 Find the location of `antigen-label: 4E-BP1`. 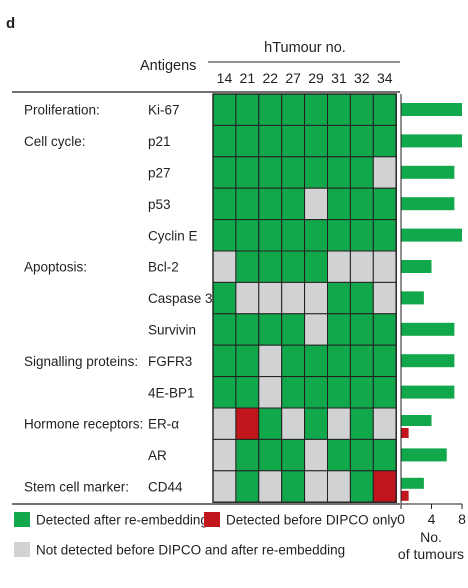

antigen-label: 4E-BP1 is located at coordinates (171, 392).